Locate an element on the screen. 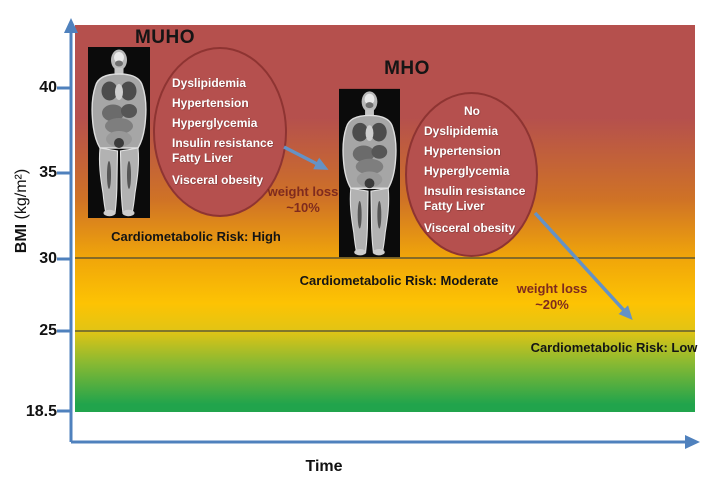  weight-loss-10-annotation: weight loss ~10% is located at coordinates (303, 200).